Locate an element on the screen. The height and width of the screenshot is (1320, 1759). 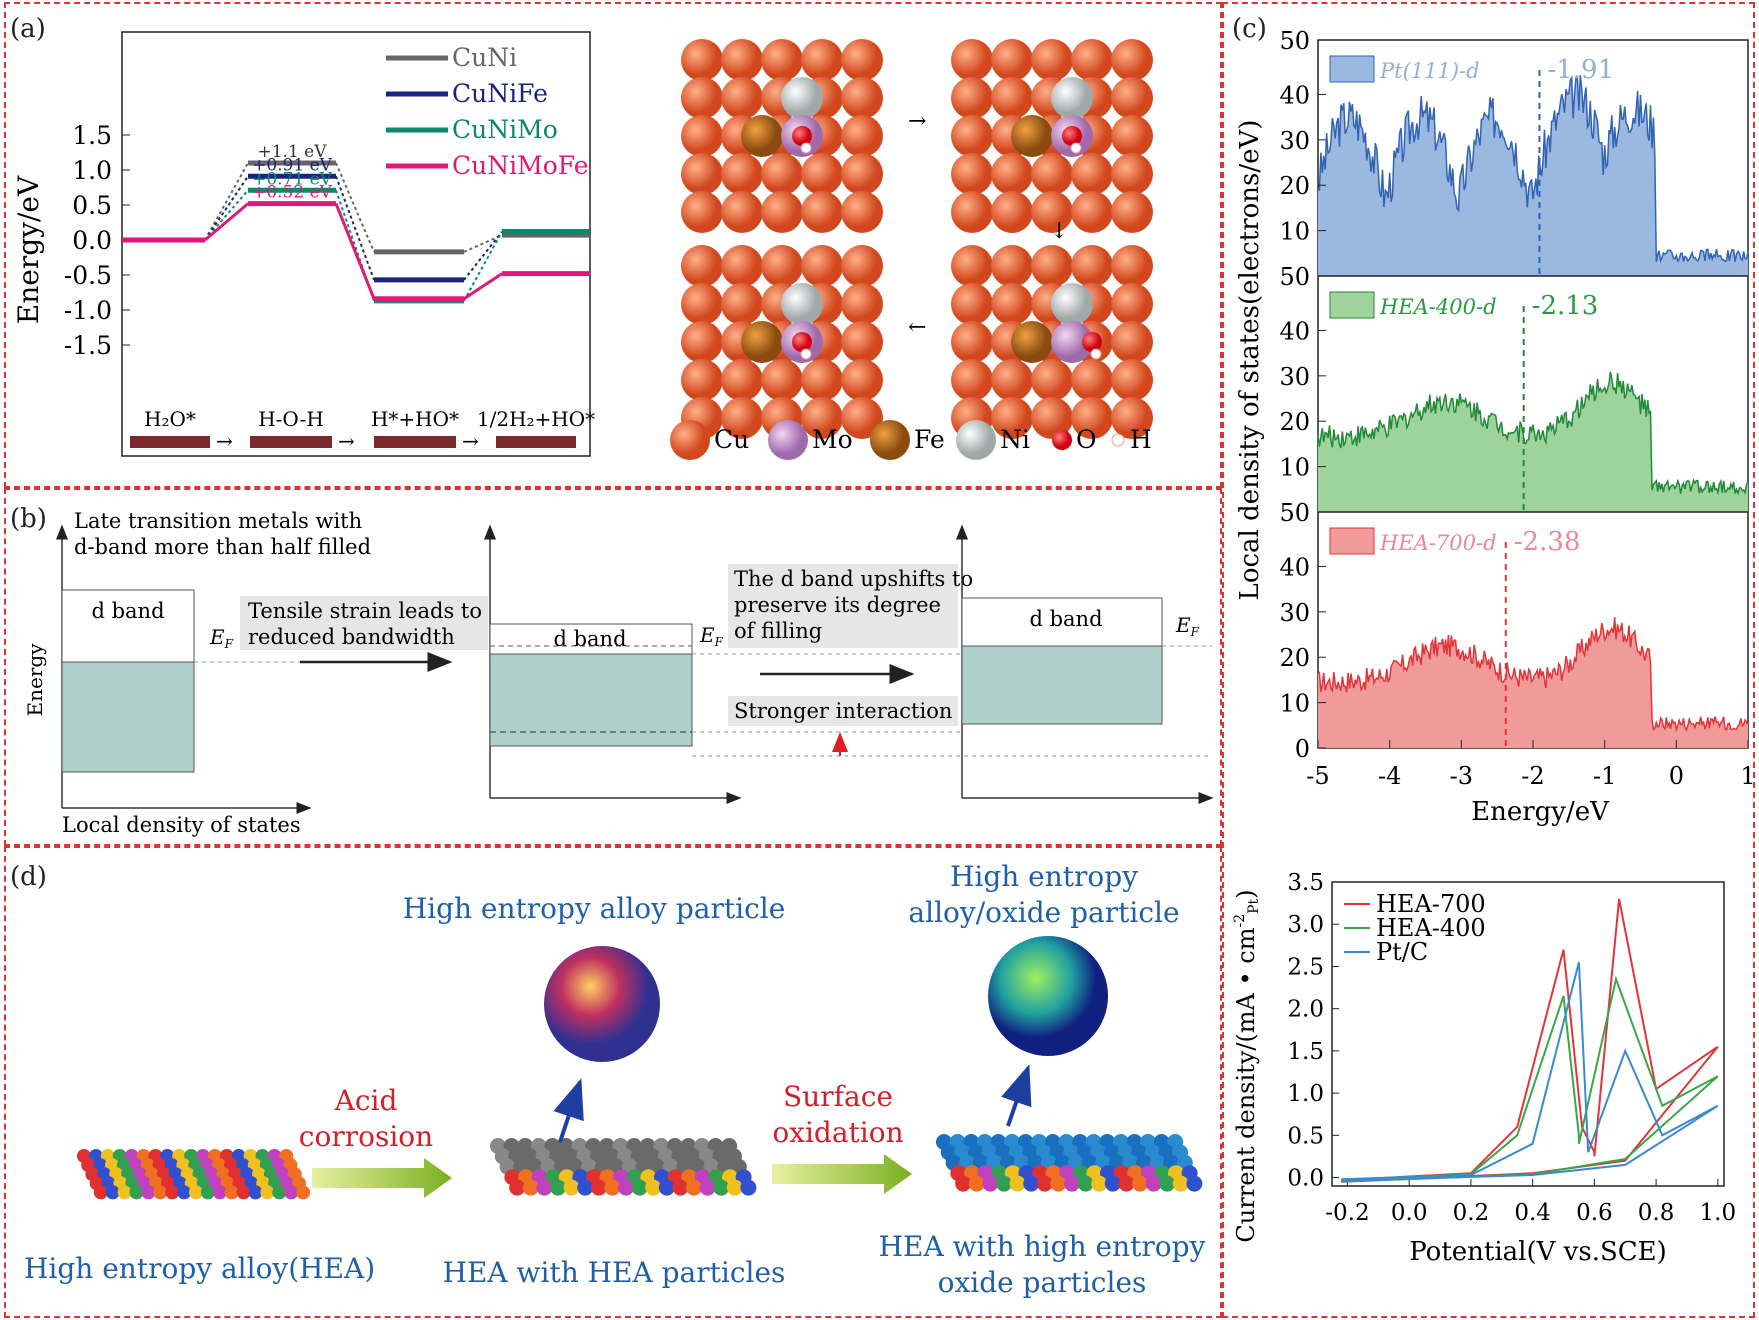
energy-axis-label: Energy/eV is located at coordinates (28, 249).